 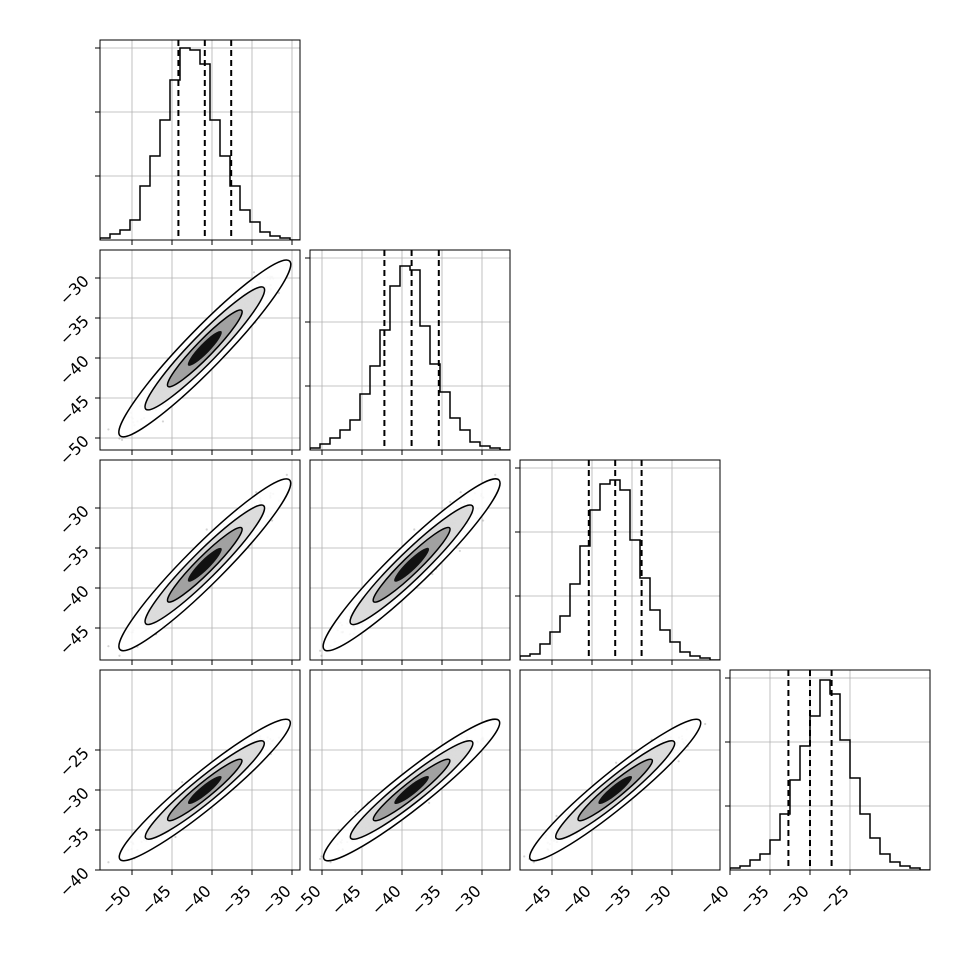 What do you see at coordinates (183, 565) in the screenshot?
I see `scatter-panel-2-0: −45−40−35−30` at bounding box center [183, 565].